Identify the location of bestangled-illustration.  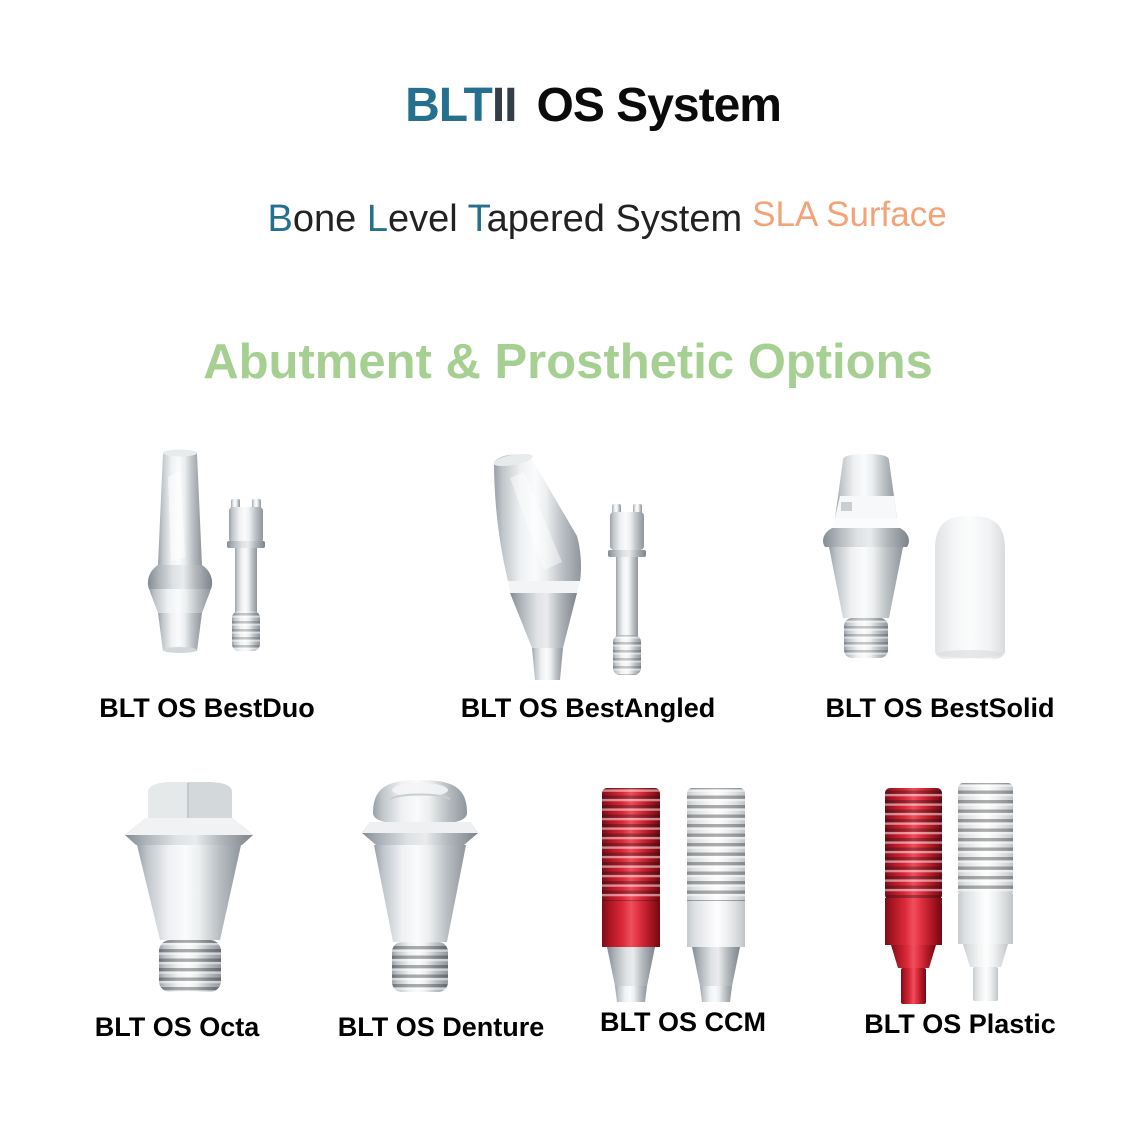
(569, 566).